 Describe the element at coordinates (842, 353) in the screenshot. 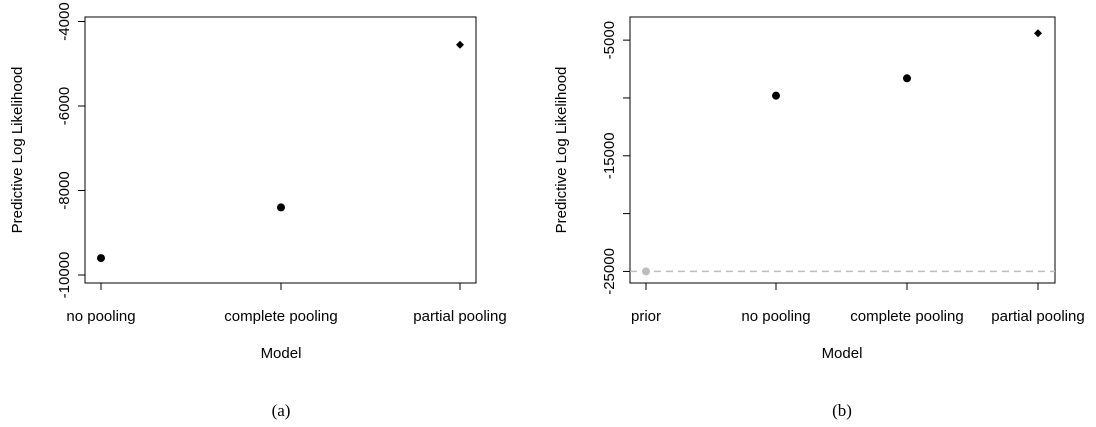

I see `x-axis-label-b: Model` at that location.